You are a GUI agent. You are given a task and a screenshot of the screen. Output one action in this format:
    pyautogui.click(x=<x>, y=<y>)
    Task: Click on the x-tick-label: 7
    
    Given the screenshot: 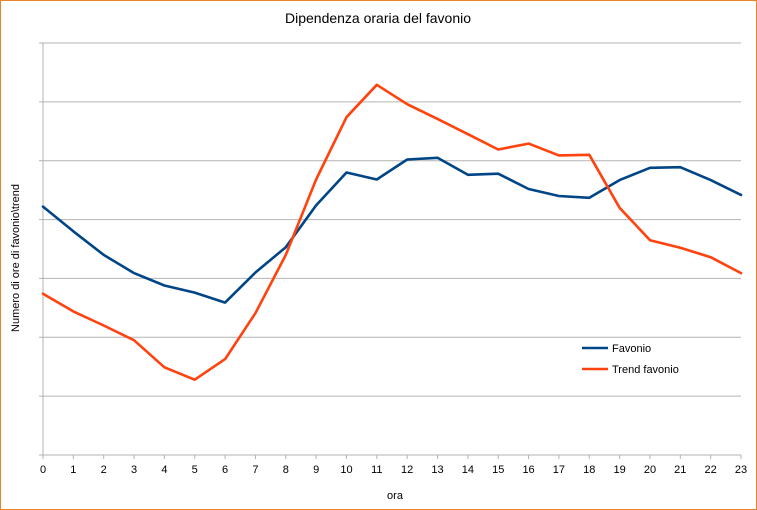 What is the action you would take?
    pyautogui.click(x=255, y=470)
    